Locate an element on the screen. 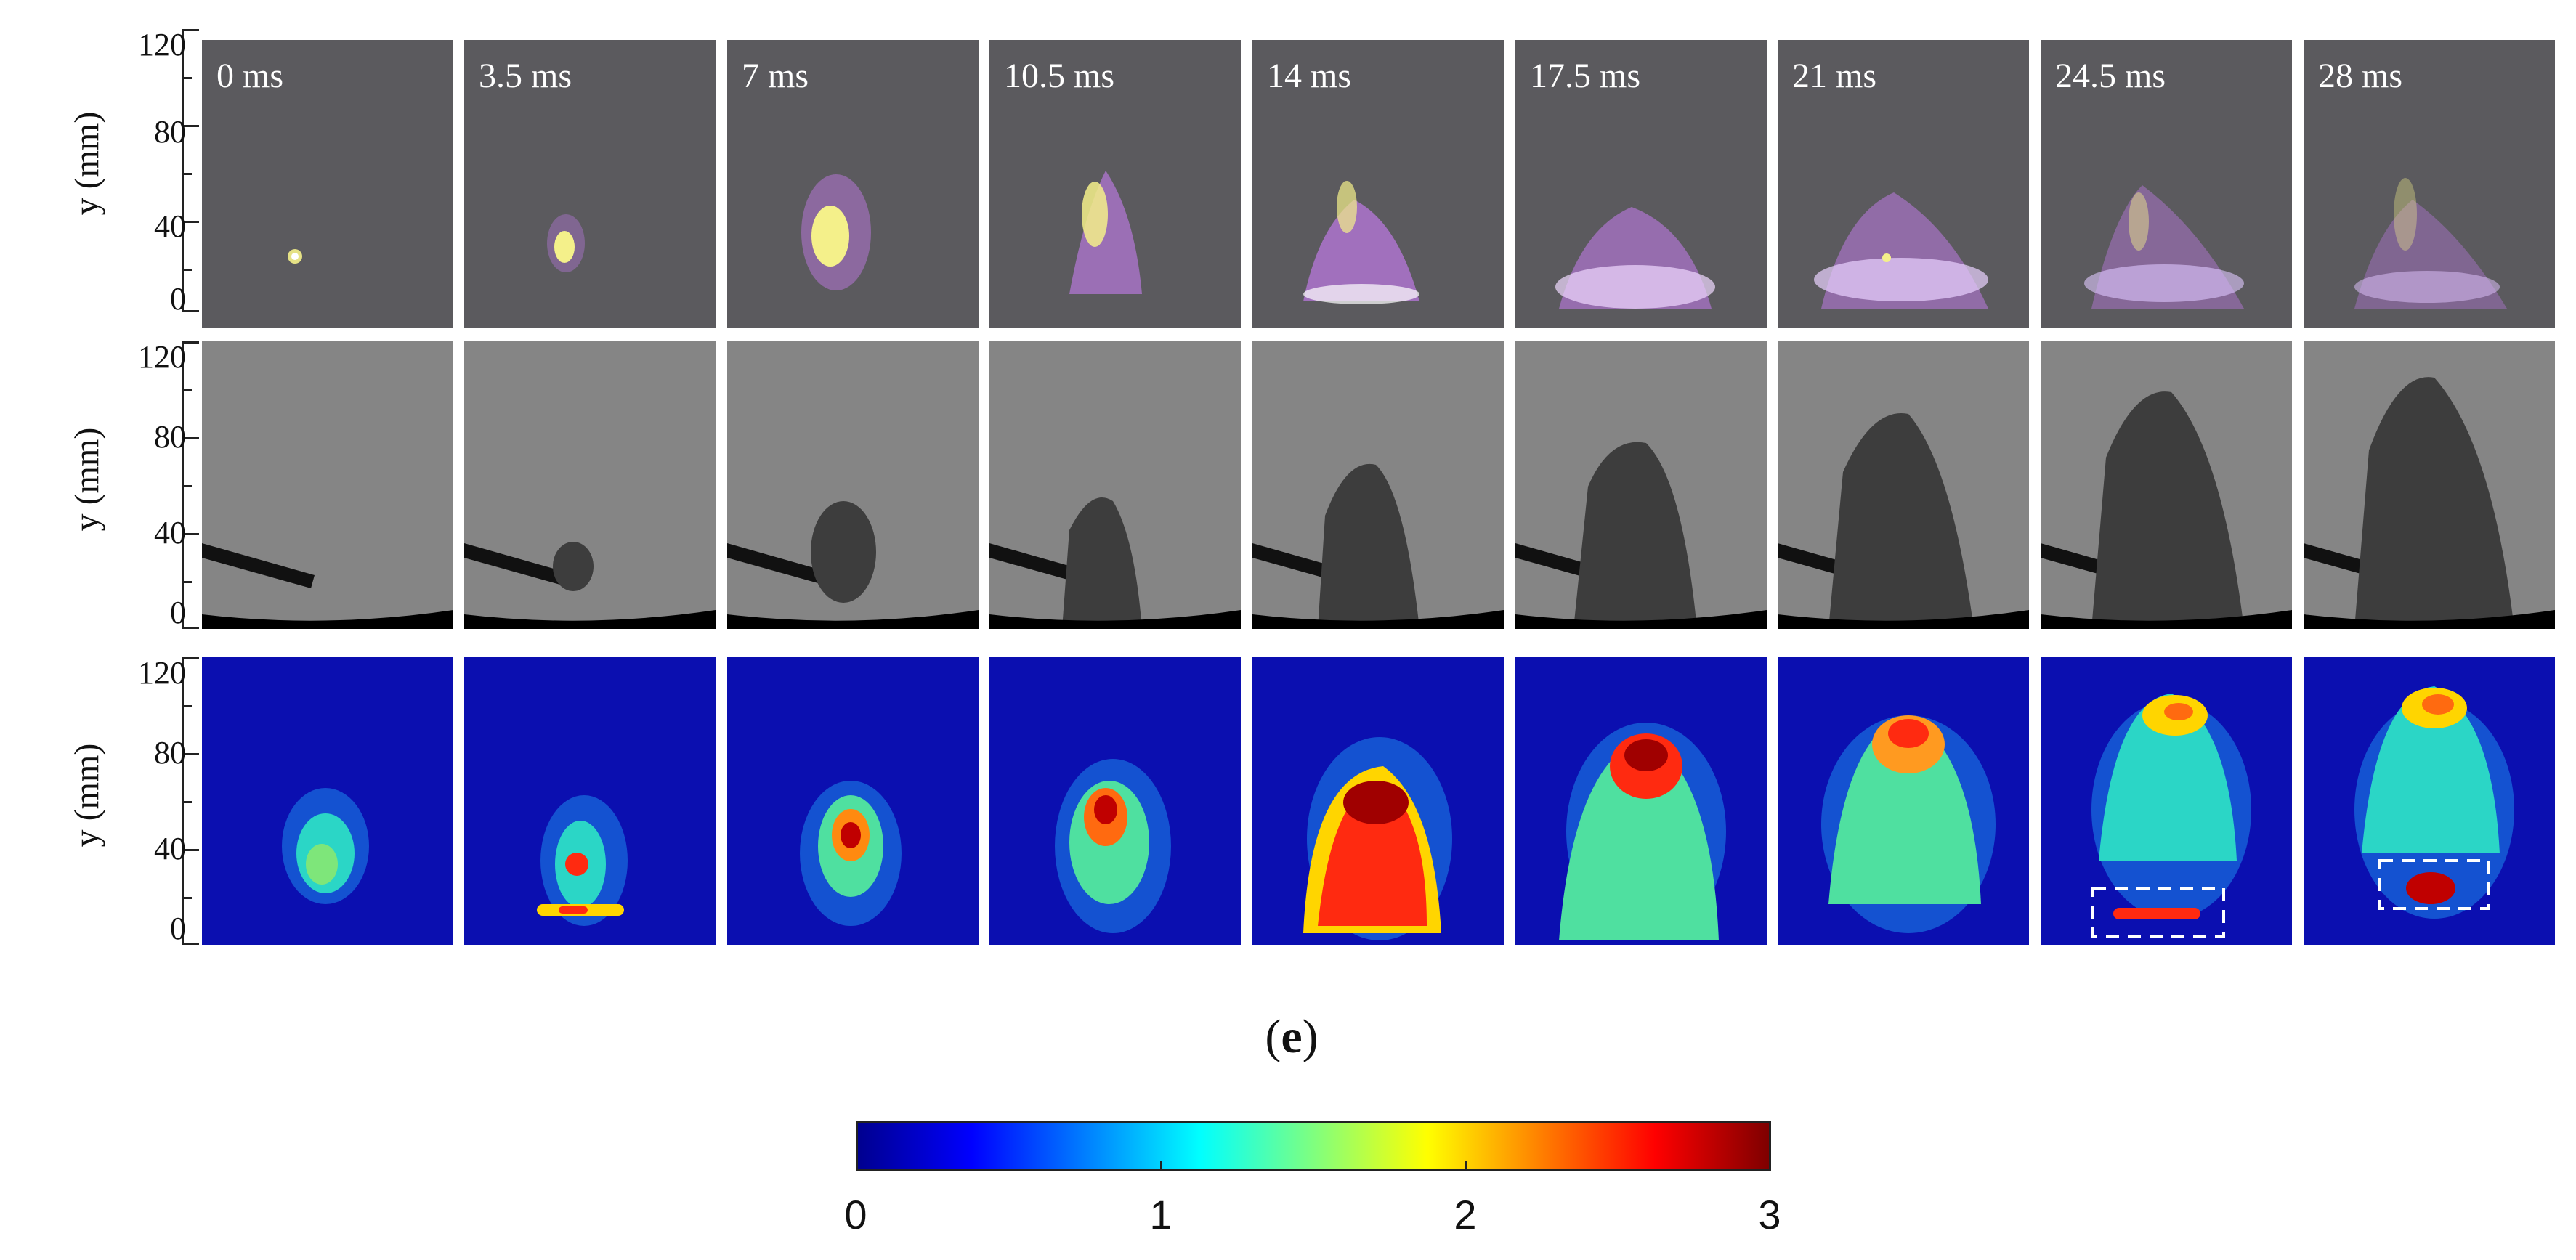  time-label: 17.5 ms is located at coordinates (1585, 76).